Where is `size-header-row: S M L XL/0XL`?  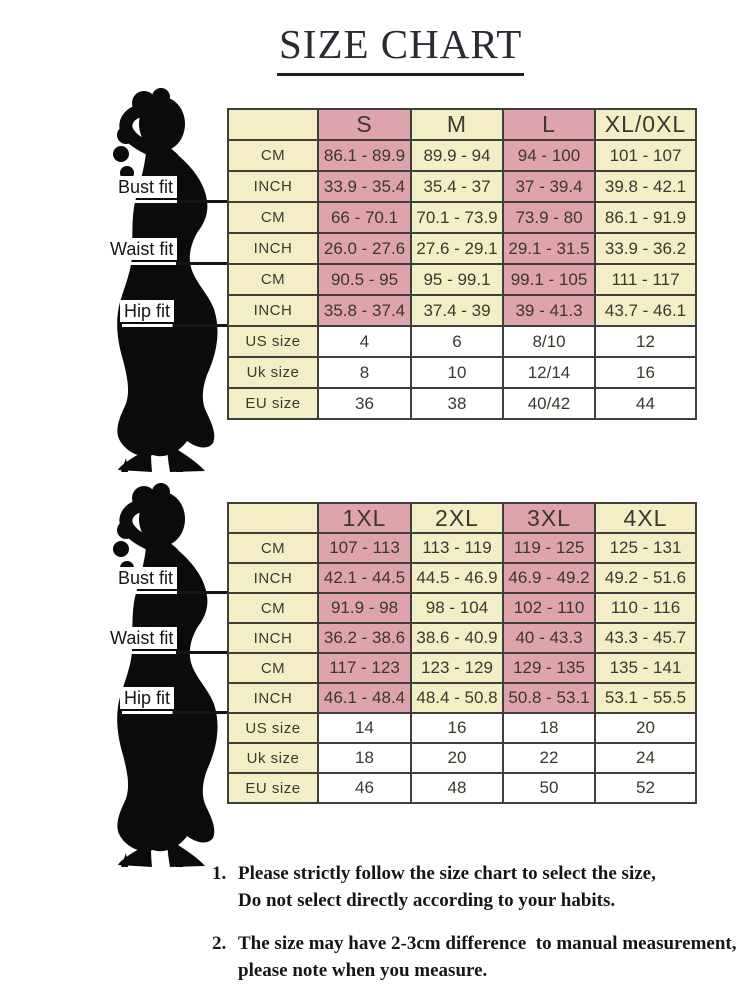 size-header-row: S M L XL/0XL is located at coordinates (462, 124).